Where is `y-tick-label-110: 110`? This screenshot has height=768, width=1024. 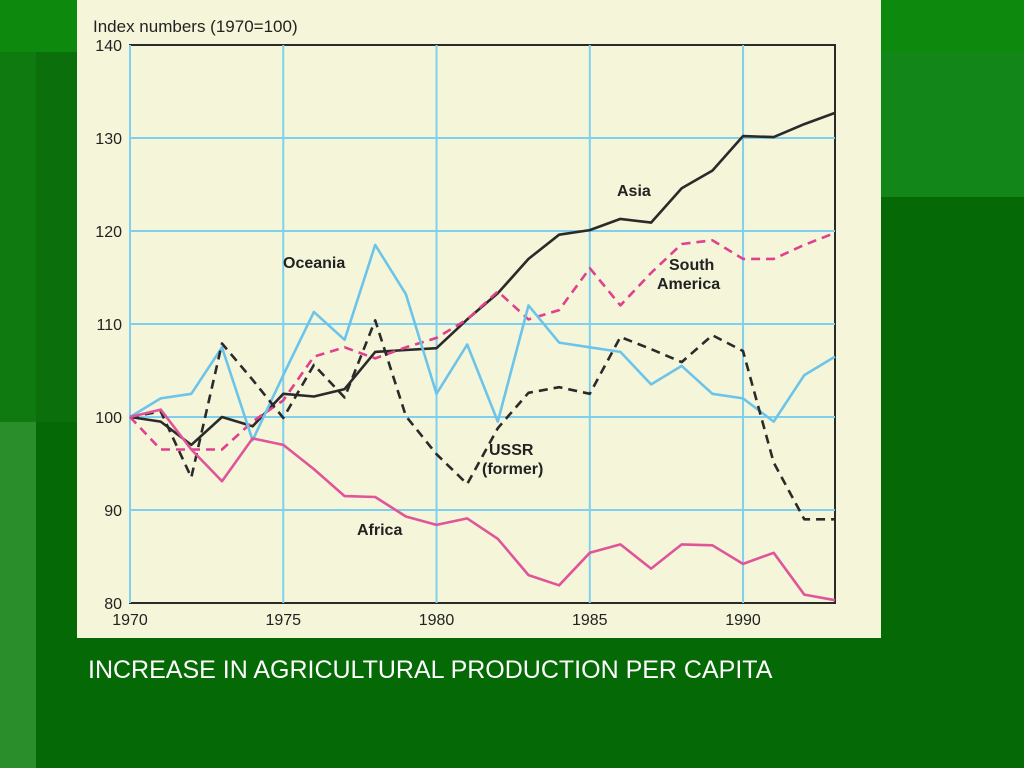 y-tick-label-110: 110 is located at coordinates (109, 325).